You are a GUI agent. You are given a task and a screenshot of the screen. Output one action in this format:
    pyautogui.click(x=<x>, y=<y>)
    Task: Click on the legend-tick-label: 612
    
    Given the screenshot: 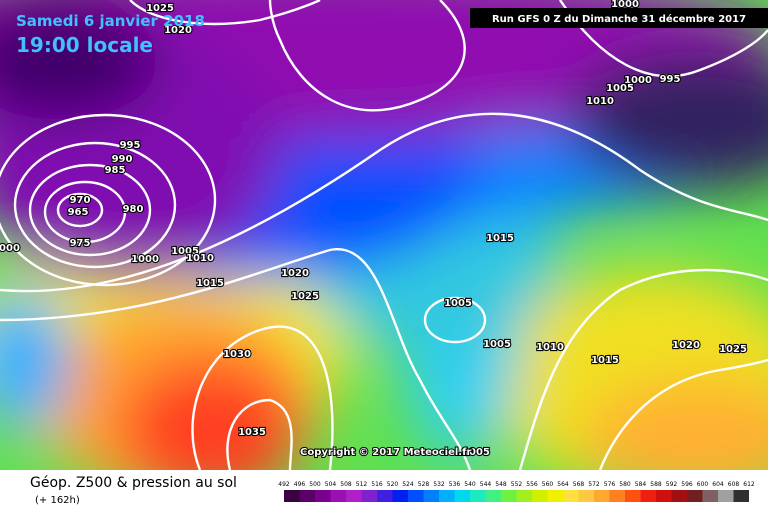 What is the action you would take?
    pyautogui.click(x=749, y=484)
    